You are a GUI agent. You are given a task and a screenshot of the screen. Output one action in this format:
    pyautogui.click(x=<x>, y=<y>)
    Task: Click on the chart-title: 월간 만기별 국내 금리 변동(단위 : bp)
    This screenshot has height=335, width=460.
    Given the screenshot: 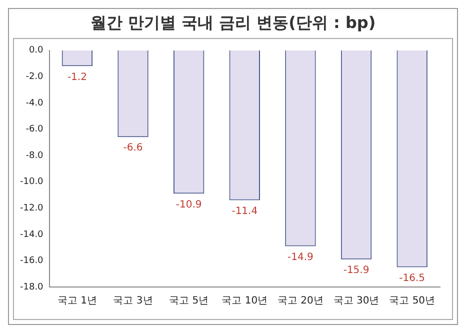 What is the action you would take?
    pyautogui.click(x=233, y=23)
    